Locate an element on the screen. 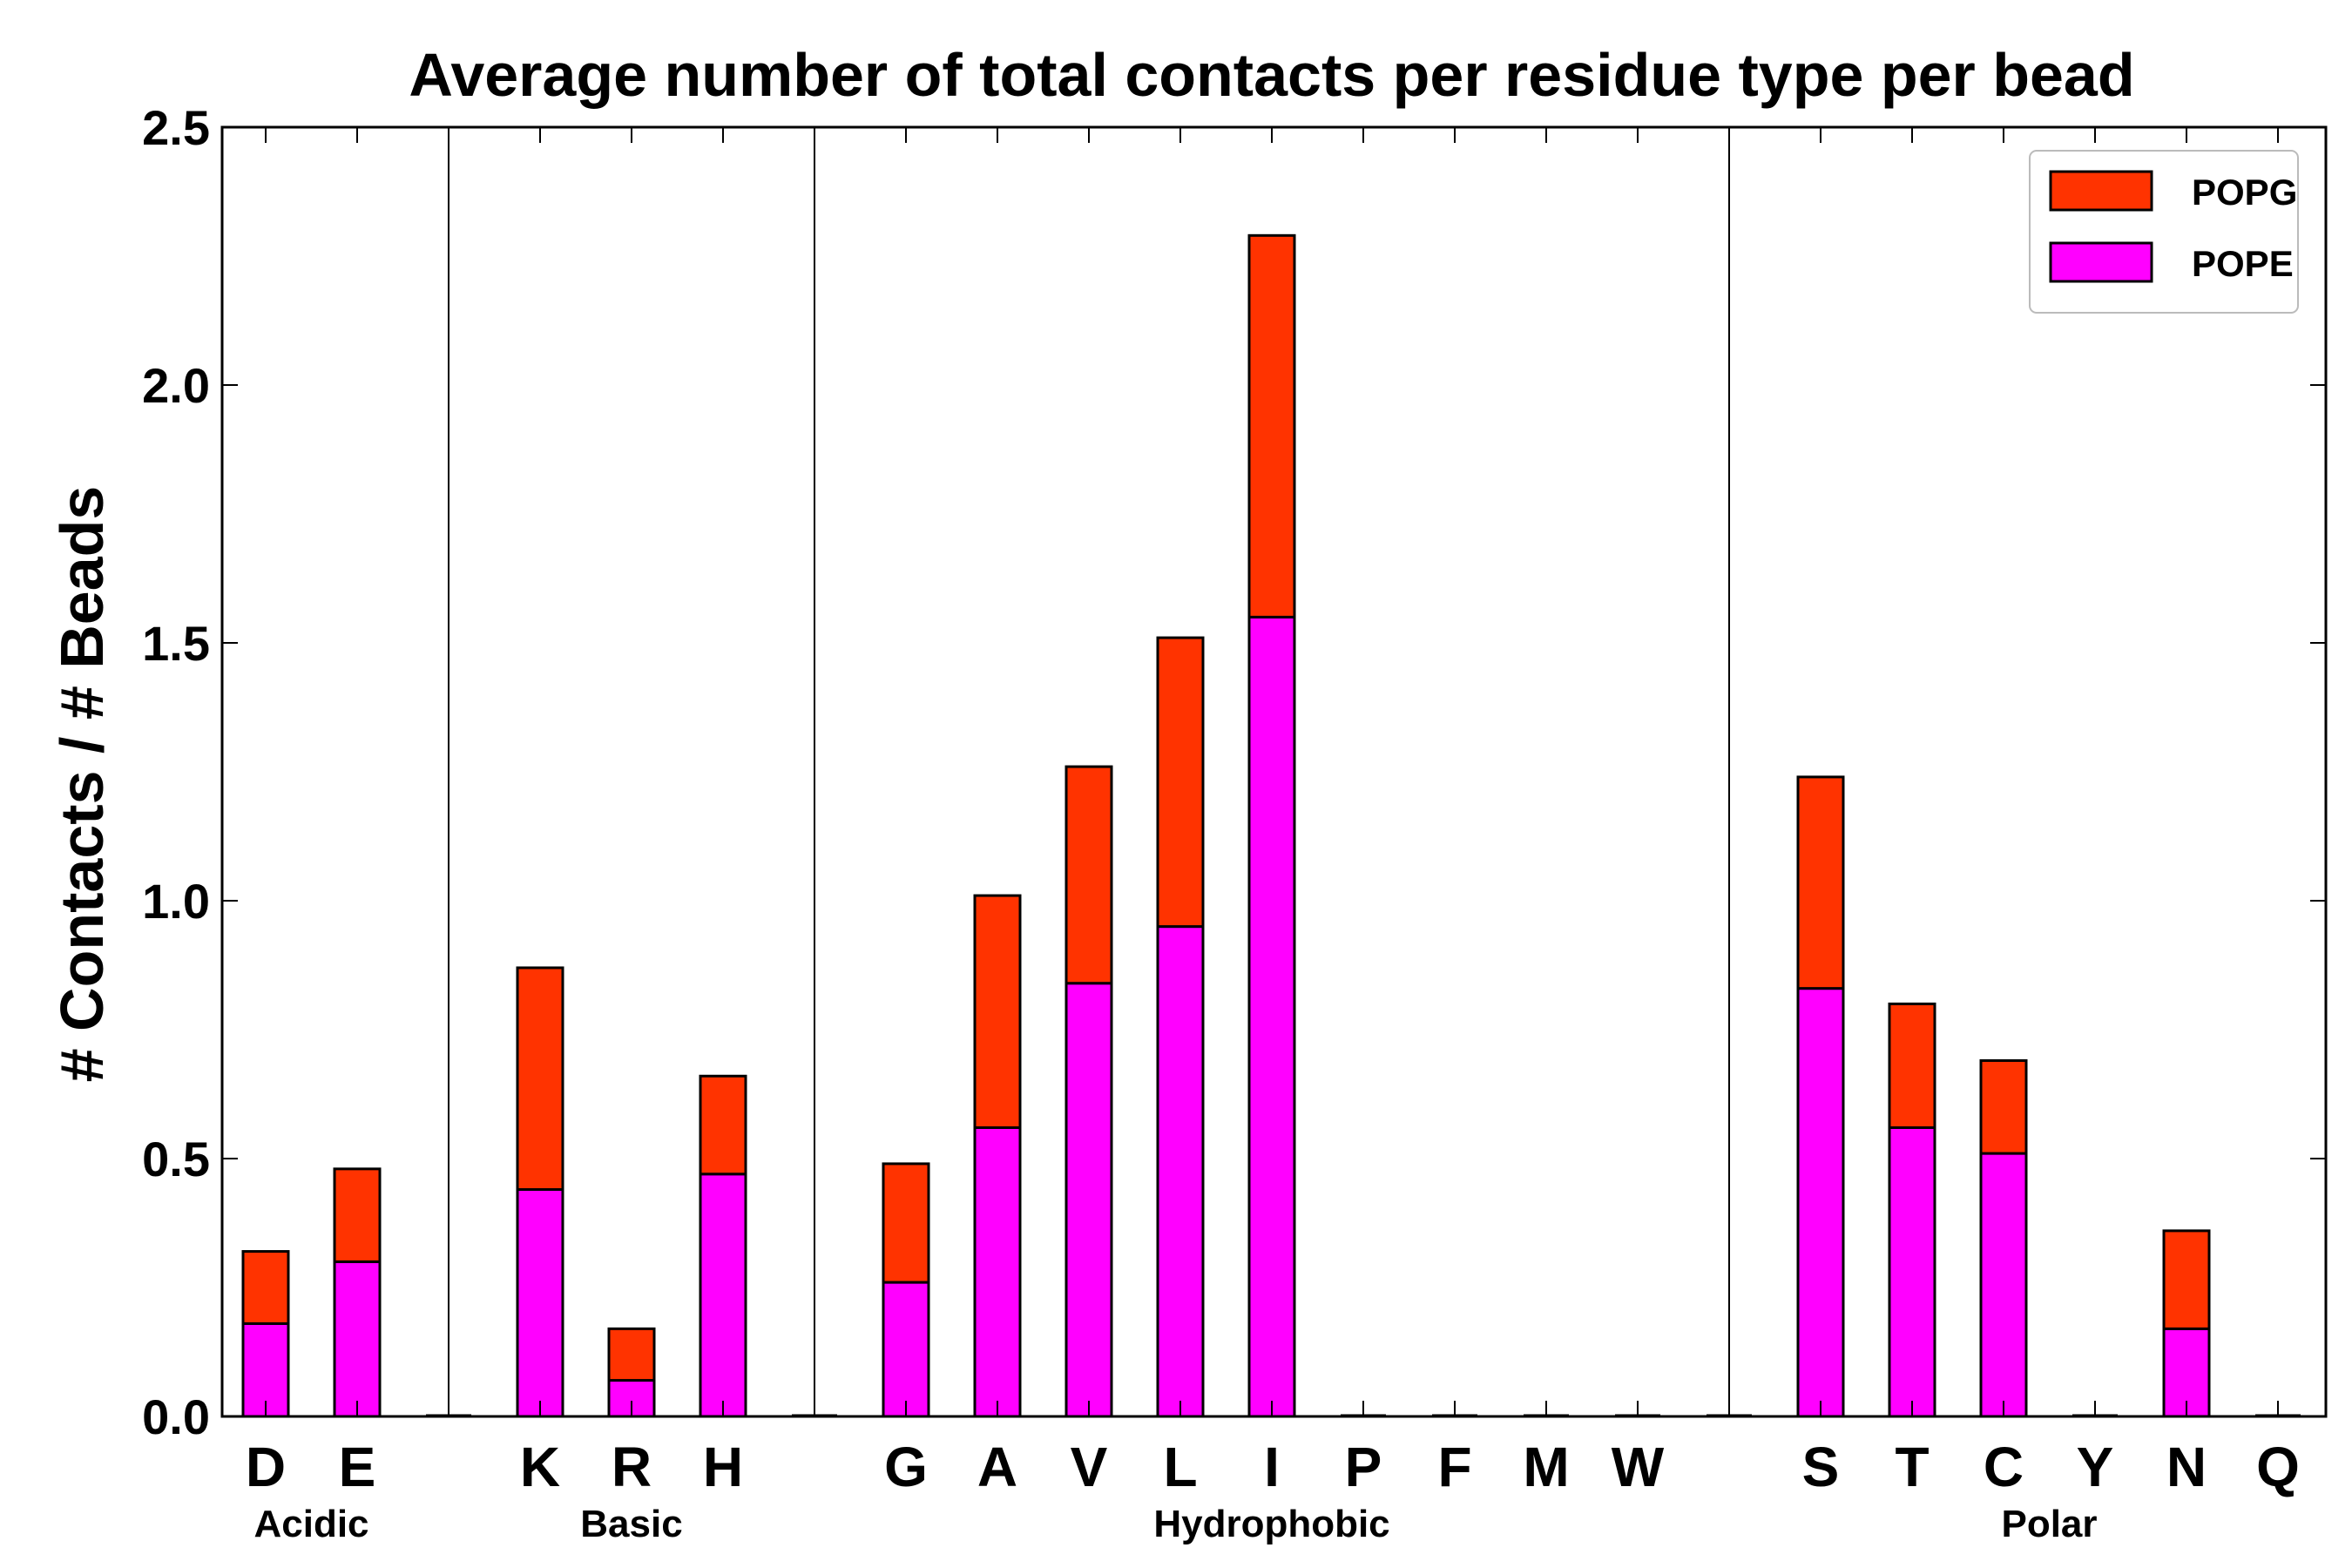 The image size is (2352, 1568). x-tick-label-p: P is located at coordinates (1363, 1467).